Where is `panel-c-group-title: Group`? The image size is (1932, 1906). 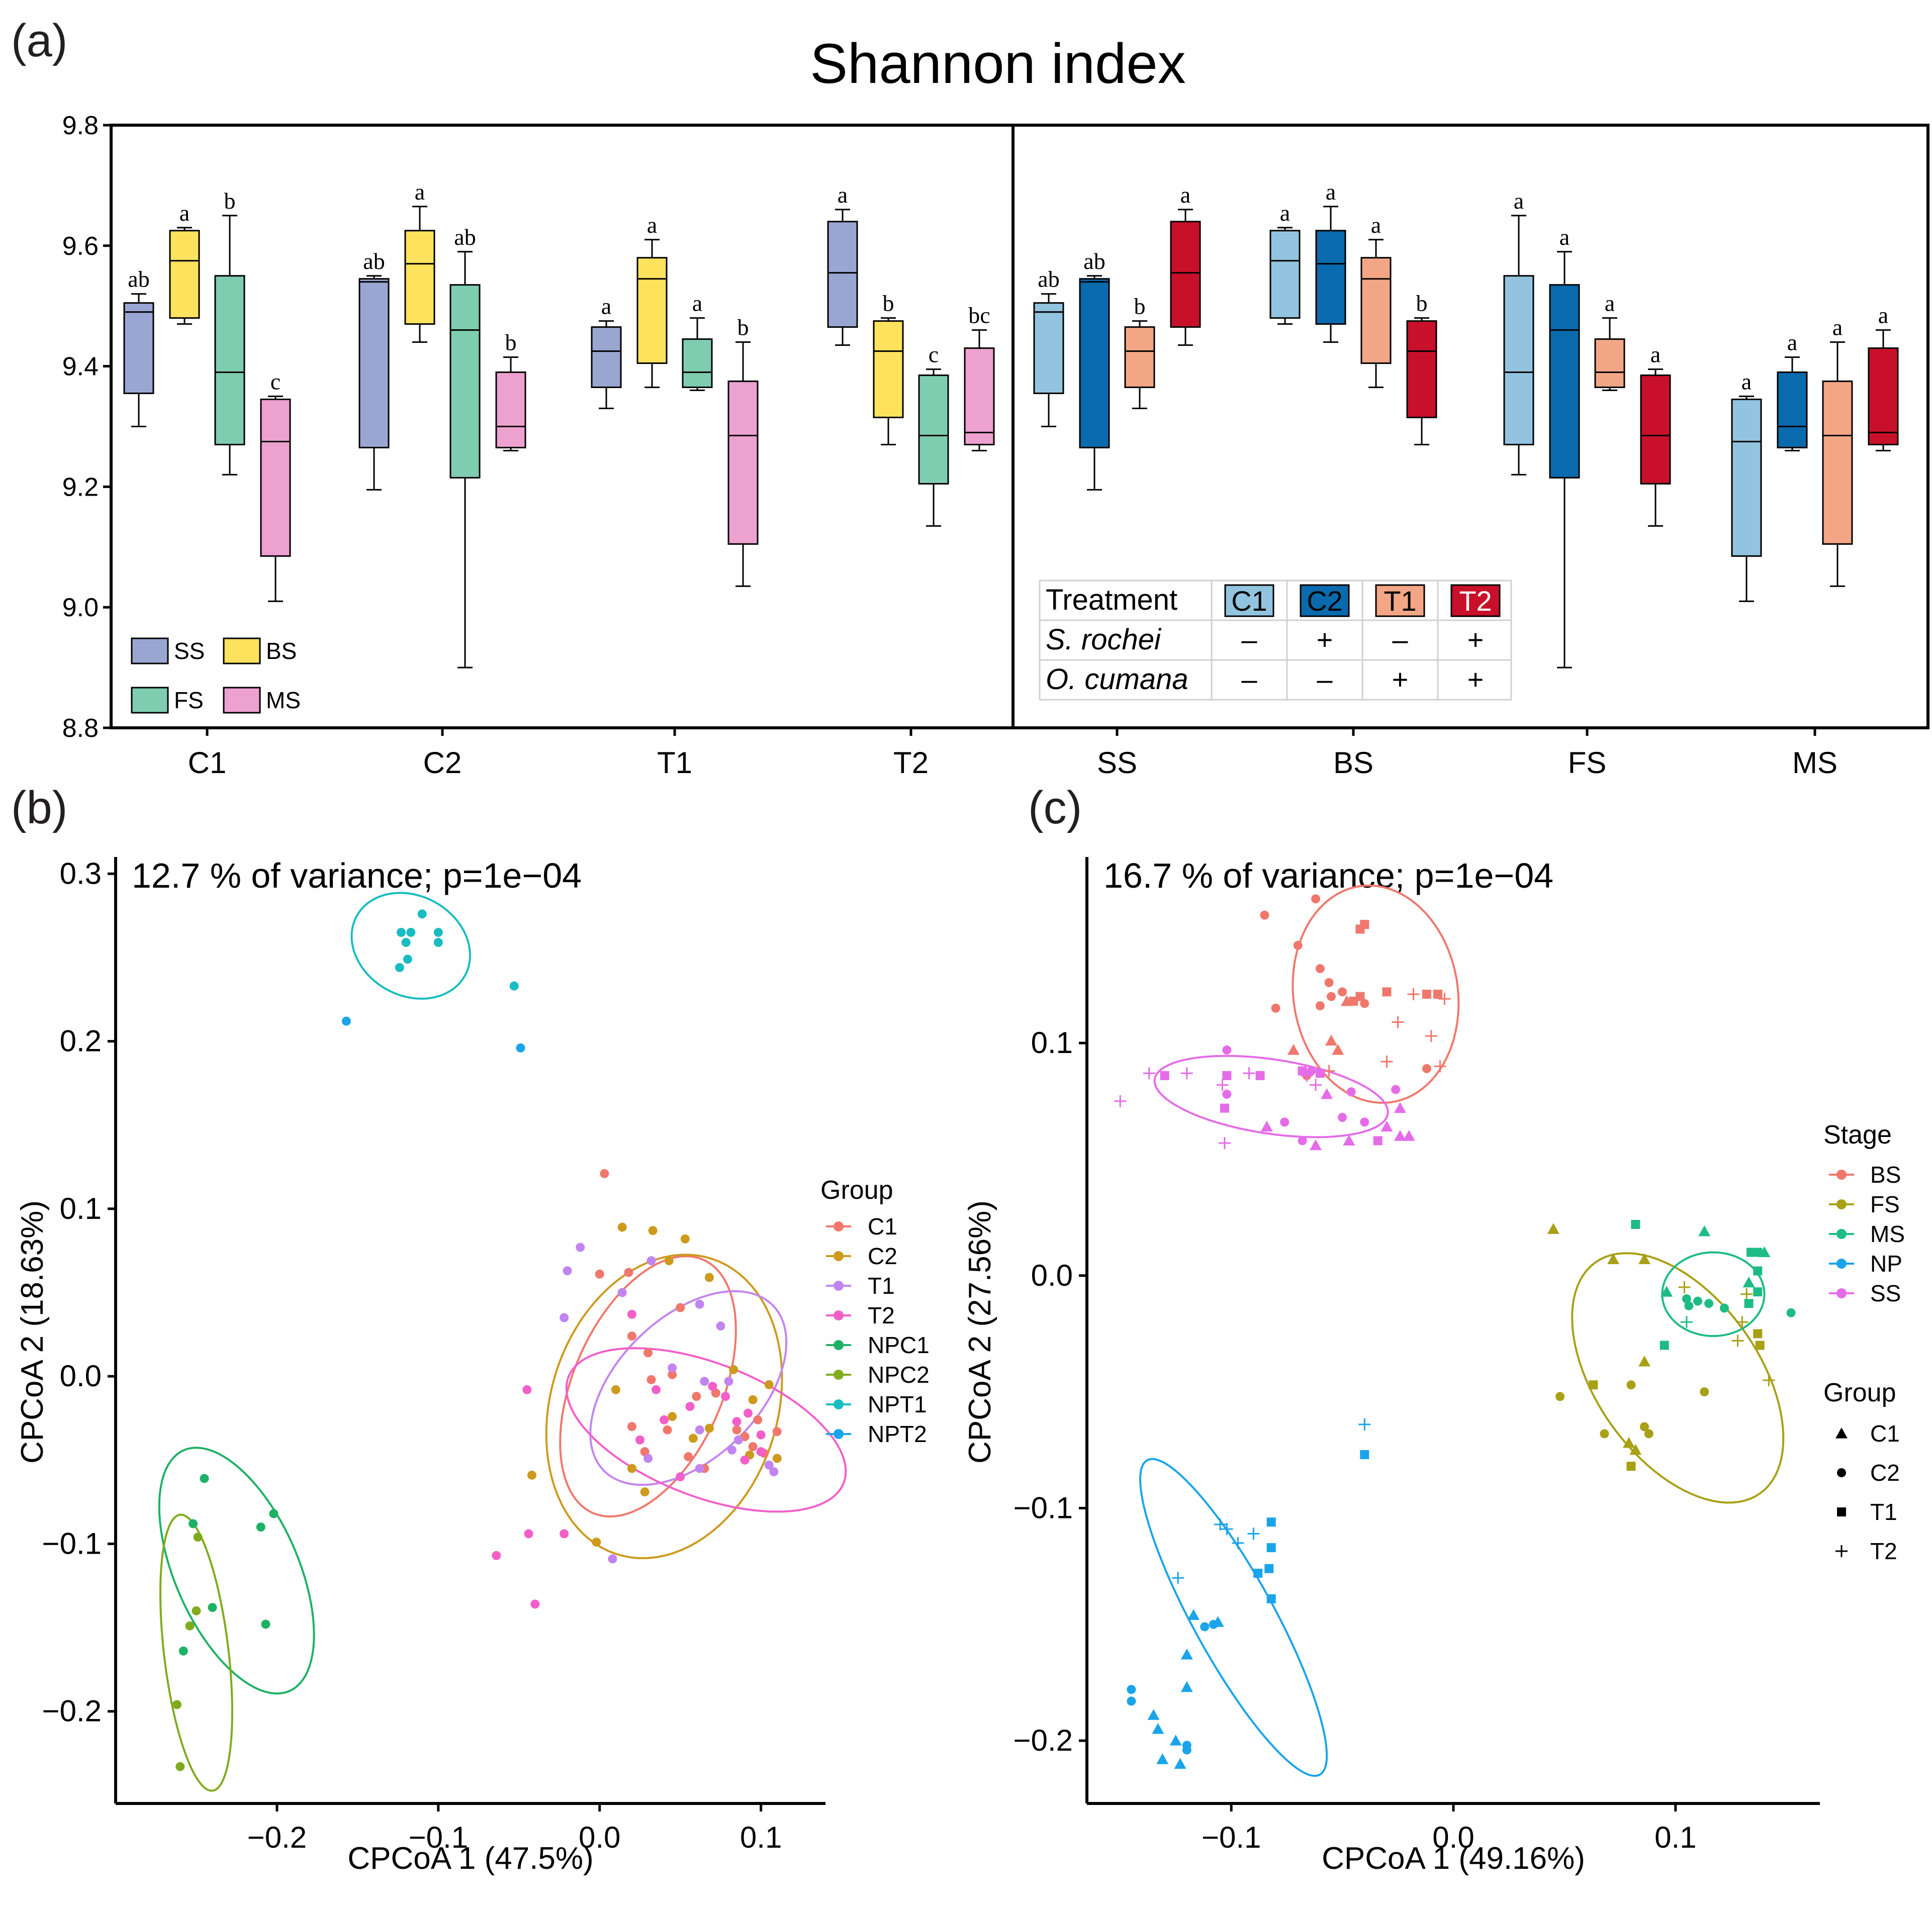 panel-c-group-title: Group is located at coordinates (1859, 1392).